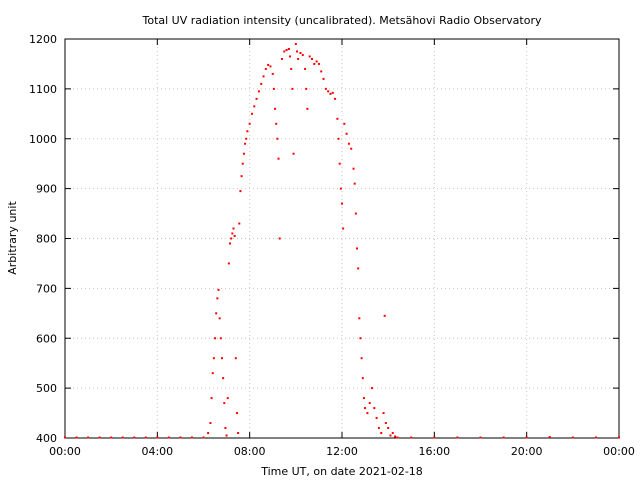 The width and height of the screenshot is (640, 480). Describe the element at coordinates (12, 238) in the screenshot. I see `y-axis-label: Arbitrary unit` at that location.